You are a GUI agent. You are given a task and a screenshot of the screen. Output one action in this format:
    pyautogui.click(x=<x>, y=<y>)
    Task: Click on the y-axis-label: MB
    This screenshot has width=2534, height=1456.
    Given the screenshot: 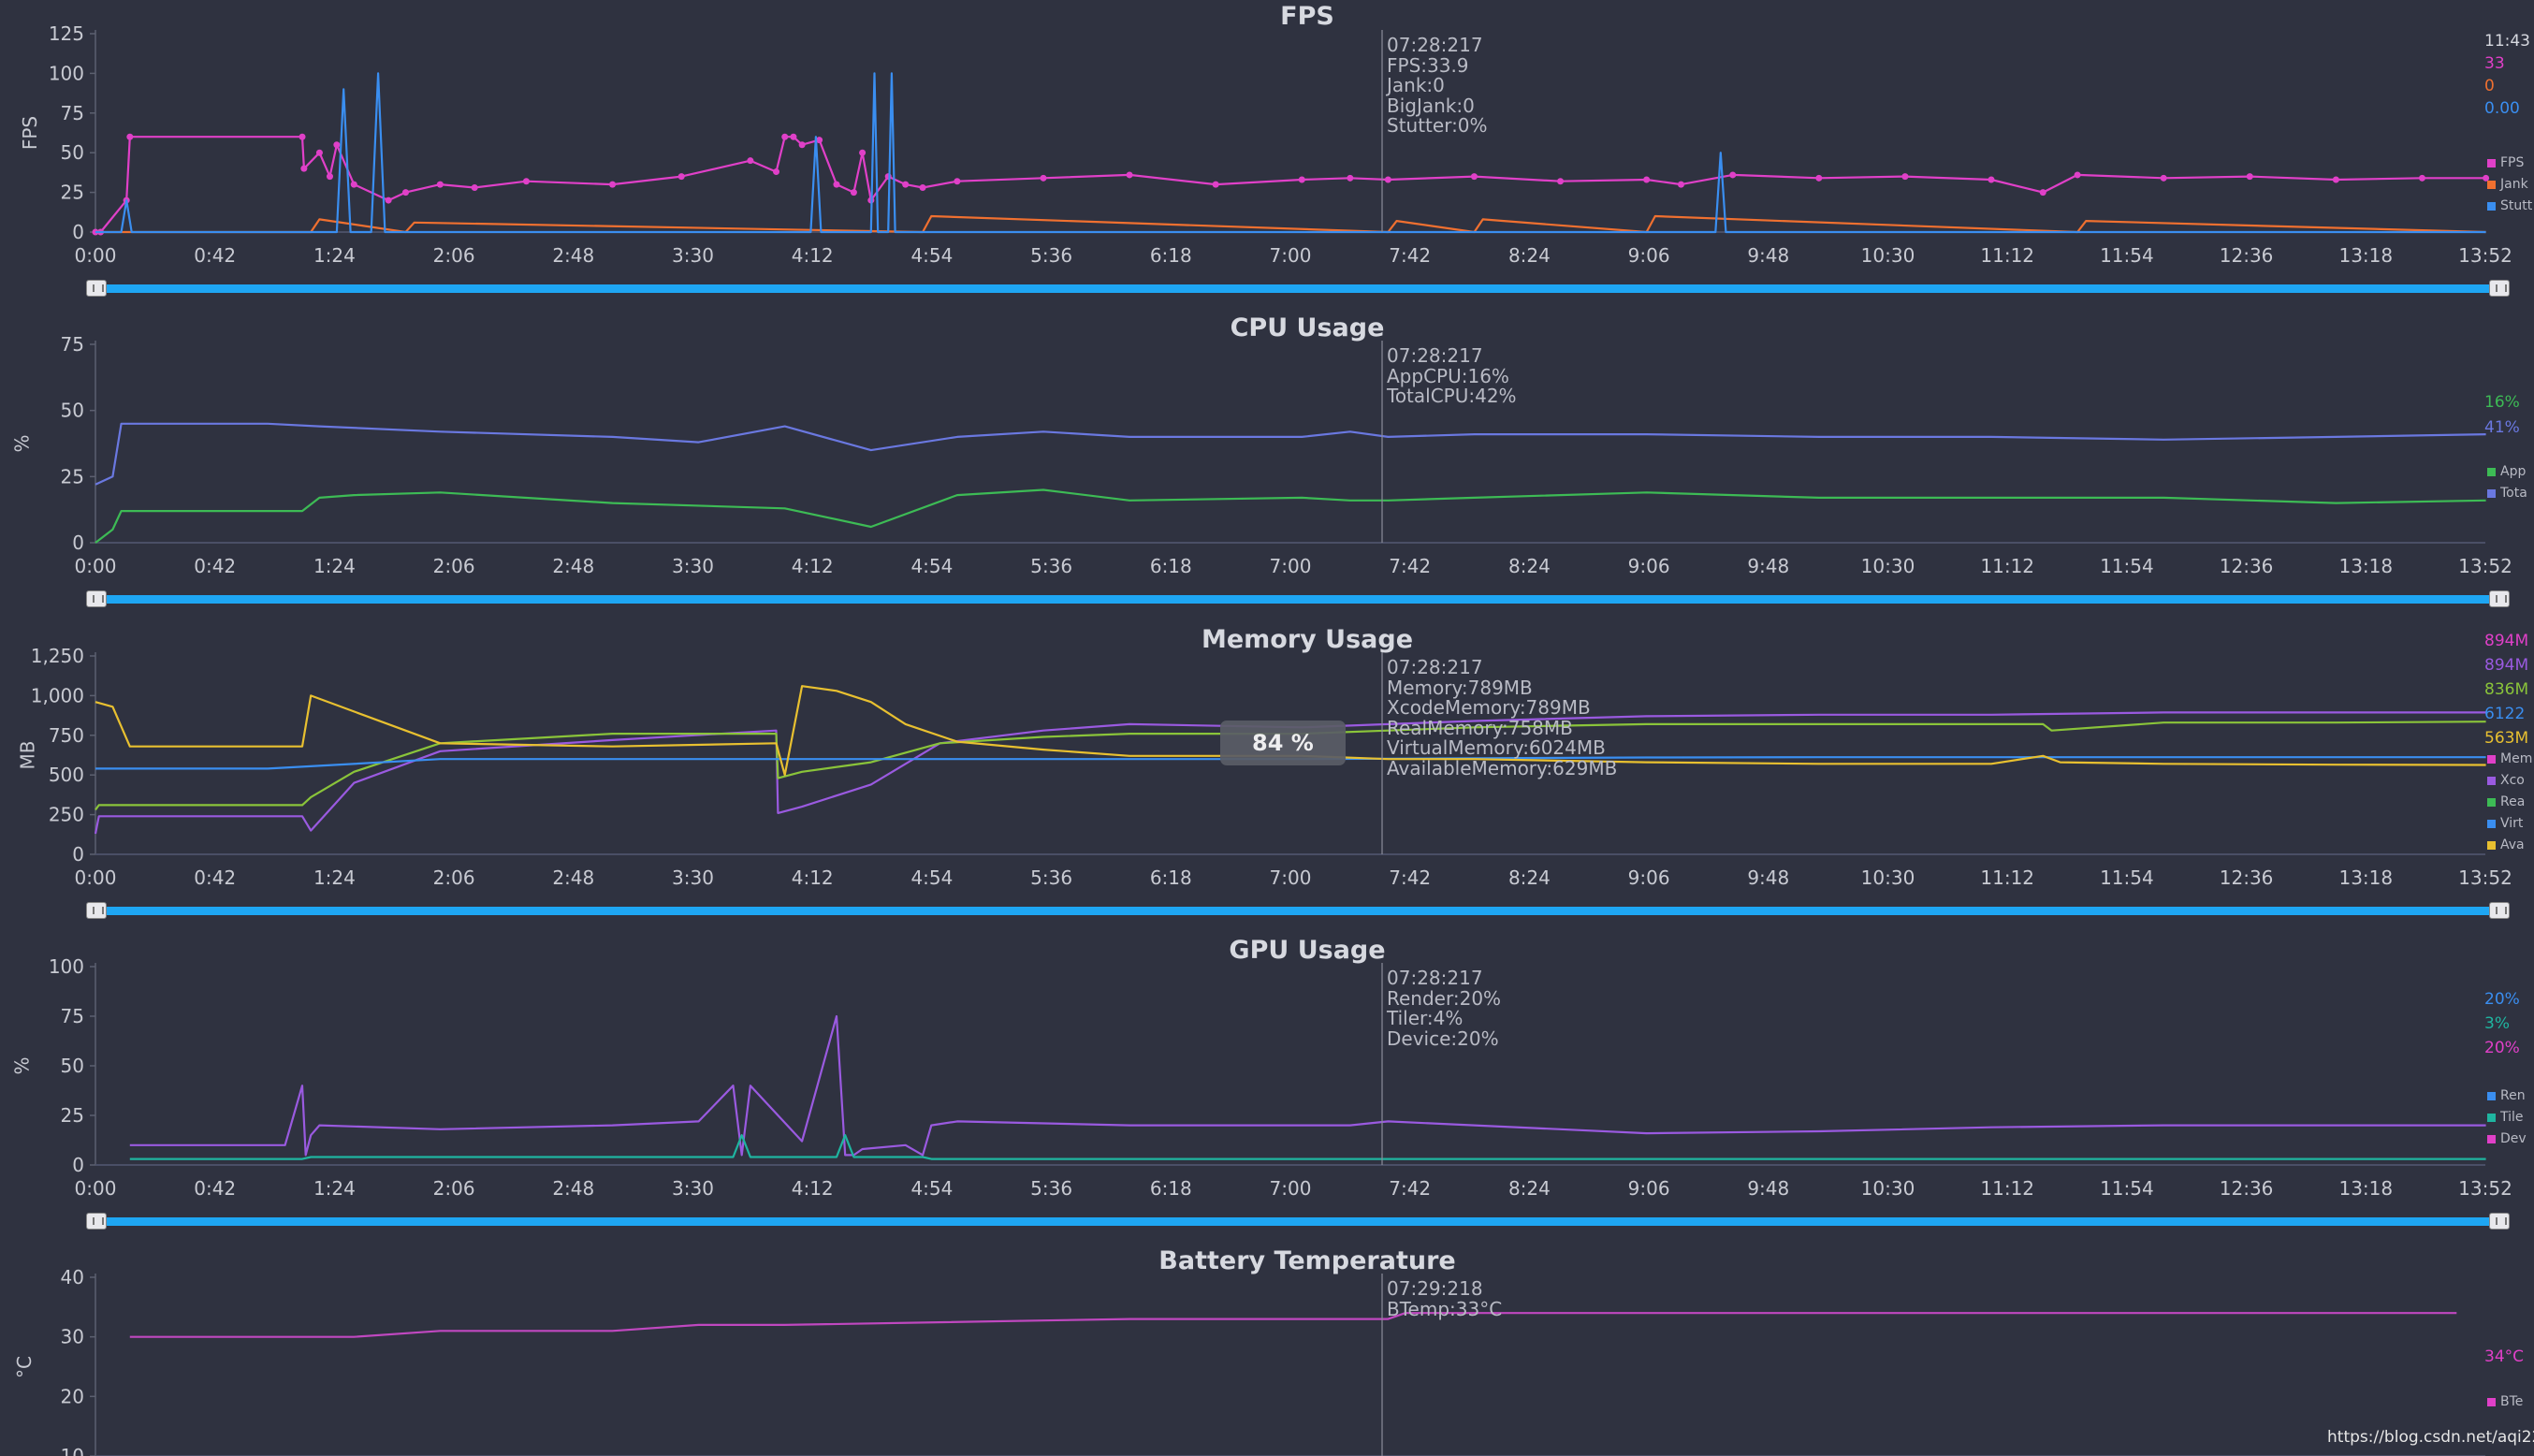 What is the action you would take?
    pyautogui.click(x=27, y=755)
    